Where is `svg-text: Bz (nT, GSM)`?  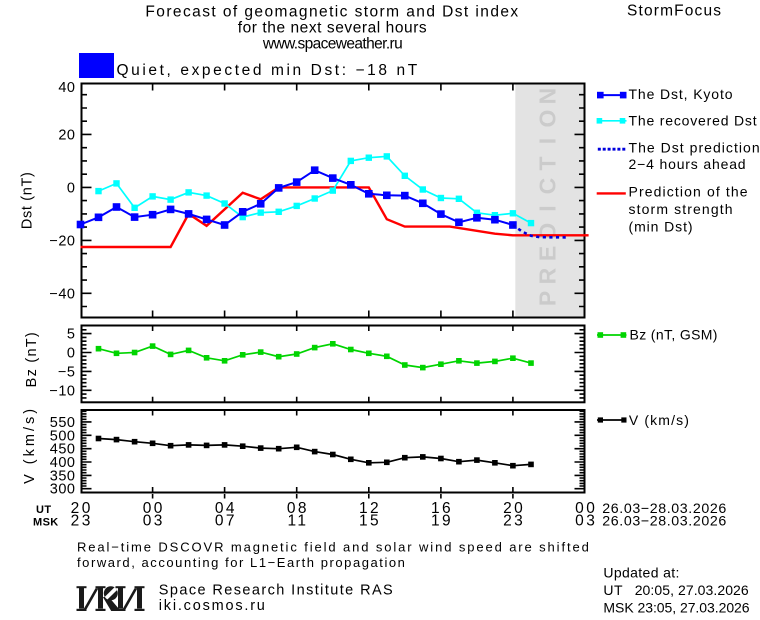 svg-text: Bz (nT, GSM) is located at coordinates (674, 335).